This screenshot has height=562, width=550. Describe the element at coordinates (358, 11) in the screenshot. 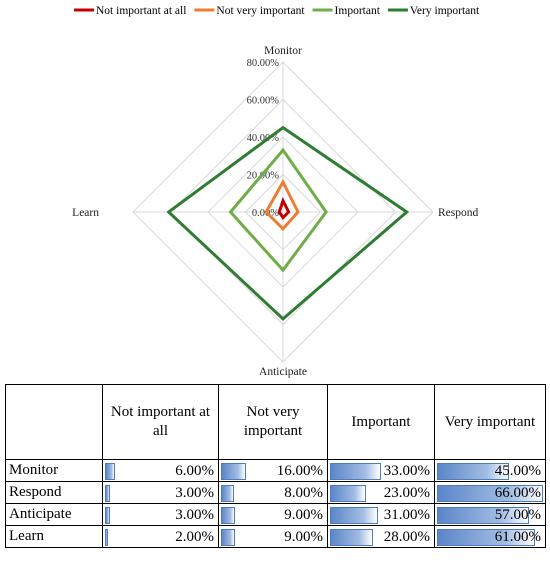

I see `legend-label-important: Important` at that location.